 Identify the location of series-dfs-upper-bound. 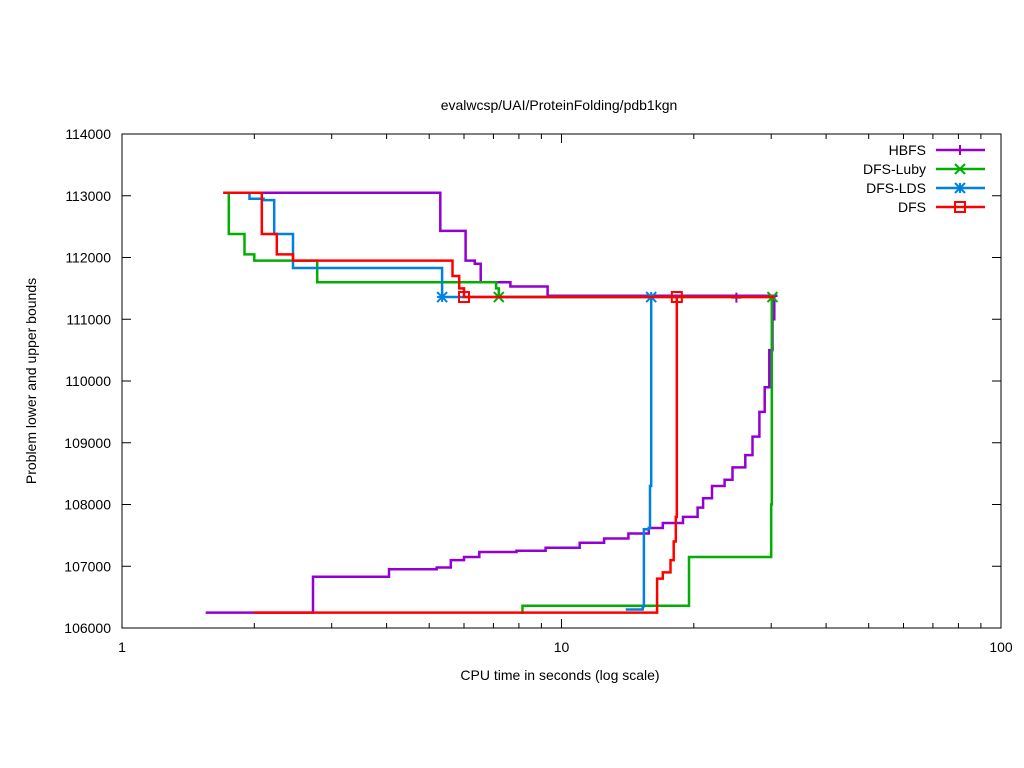
(499, 245).